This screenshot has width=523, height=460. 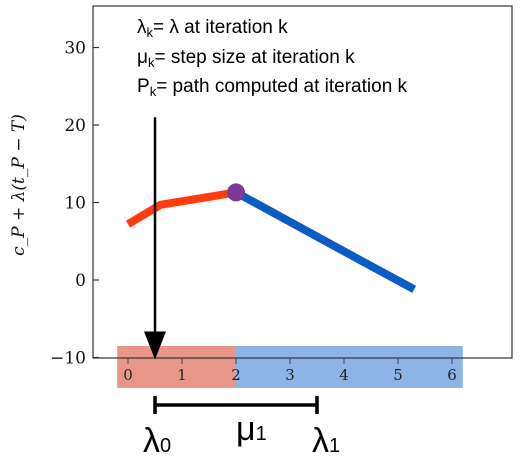 I want to click on x-tick-label-0: 0, so click(x=128, y=375).